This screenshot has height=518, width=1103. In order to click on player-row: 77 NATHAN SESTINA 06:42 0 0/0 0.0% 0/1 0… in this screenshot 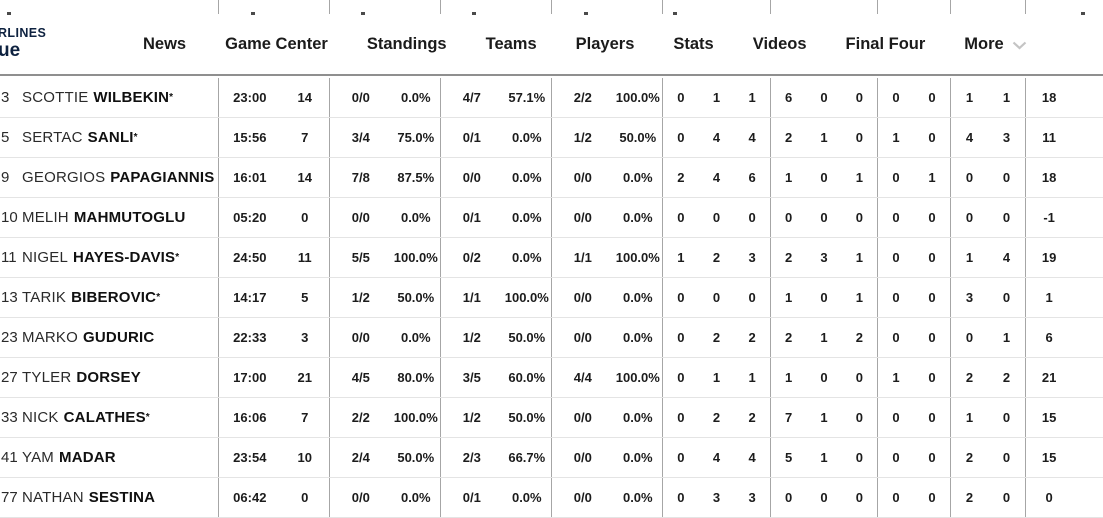, I will do `click(551, 498)`.